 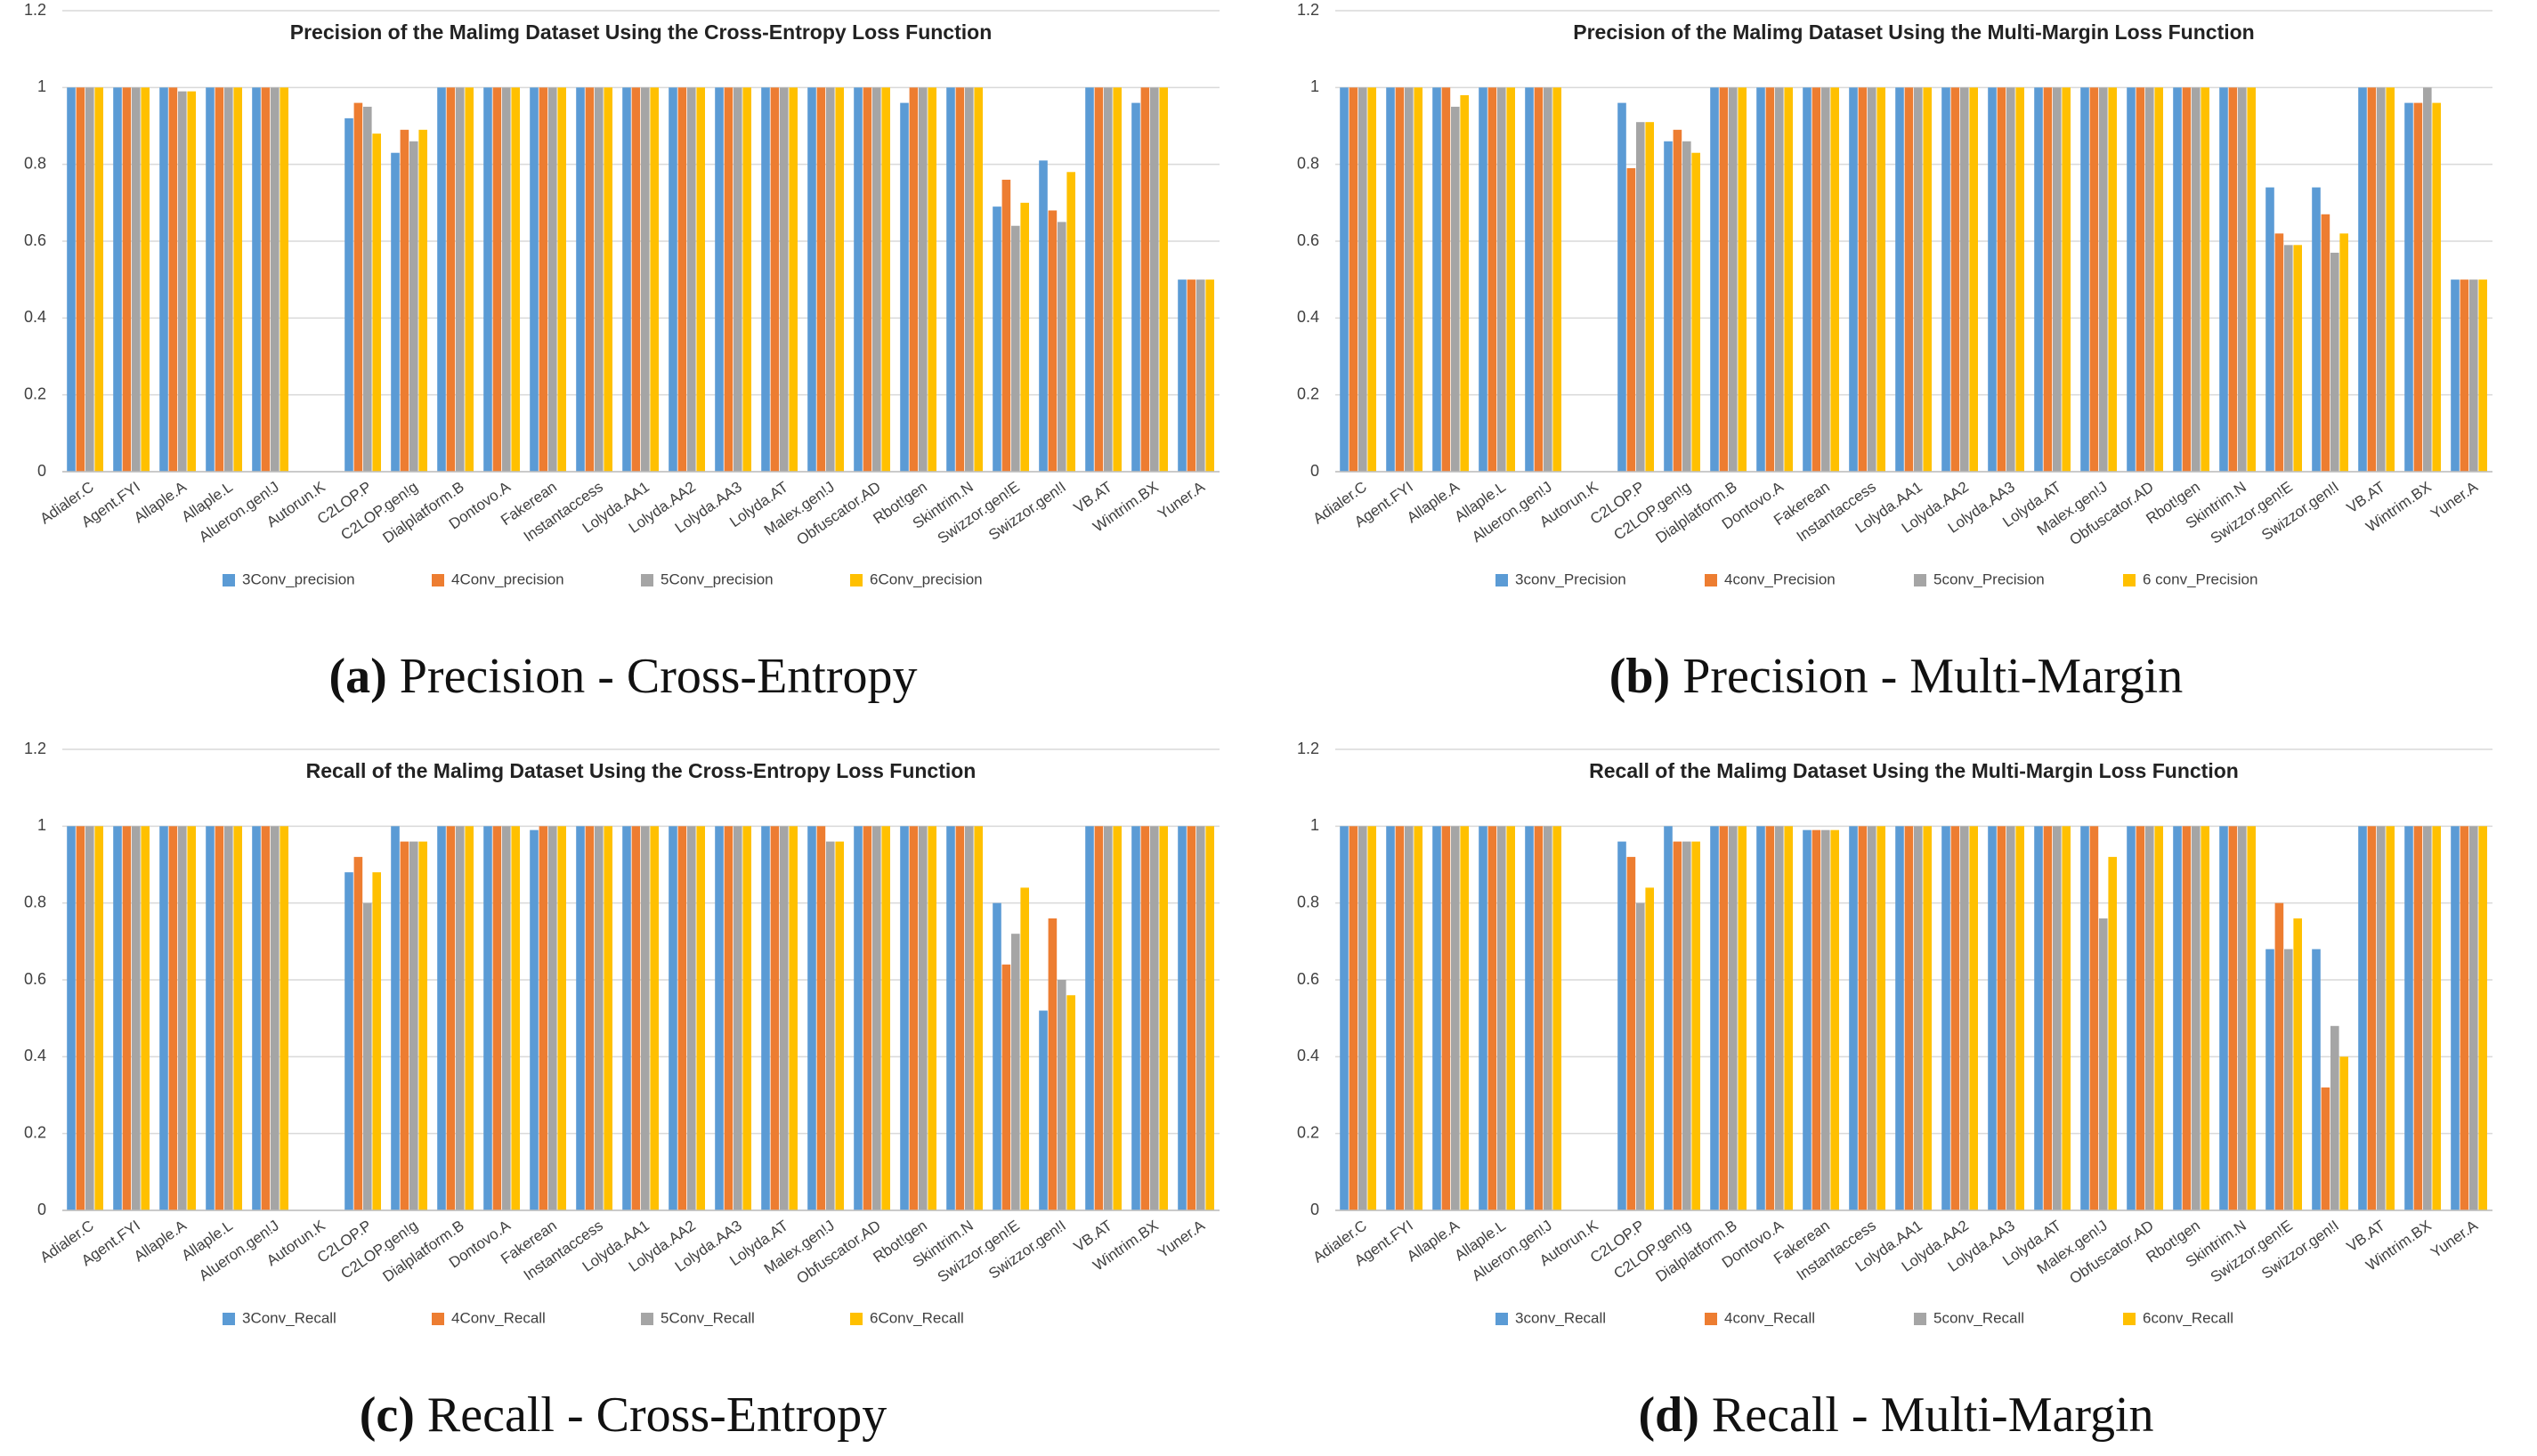 What do you see at coordinates (1308, 317) in the screenshot?
I see `y-tick-label: 0.4` at bounding box center [1308, 317].